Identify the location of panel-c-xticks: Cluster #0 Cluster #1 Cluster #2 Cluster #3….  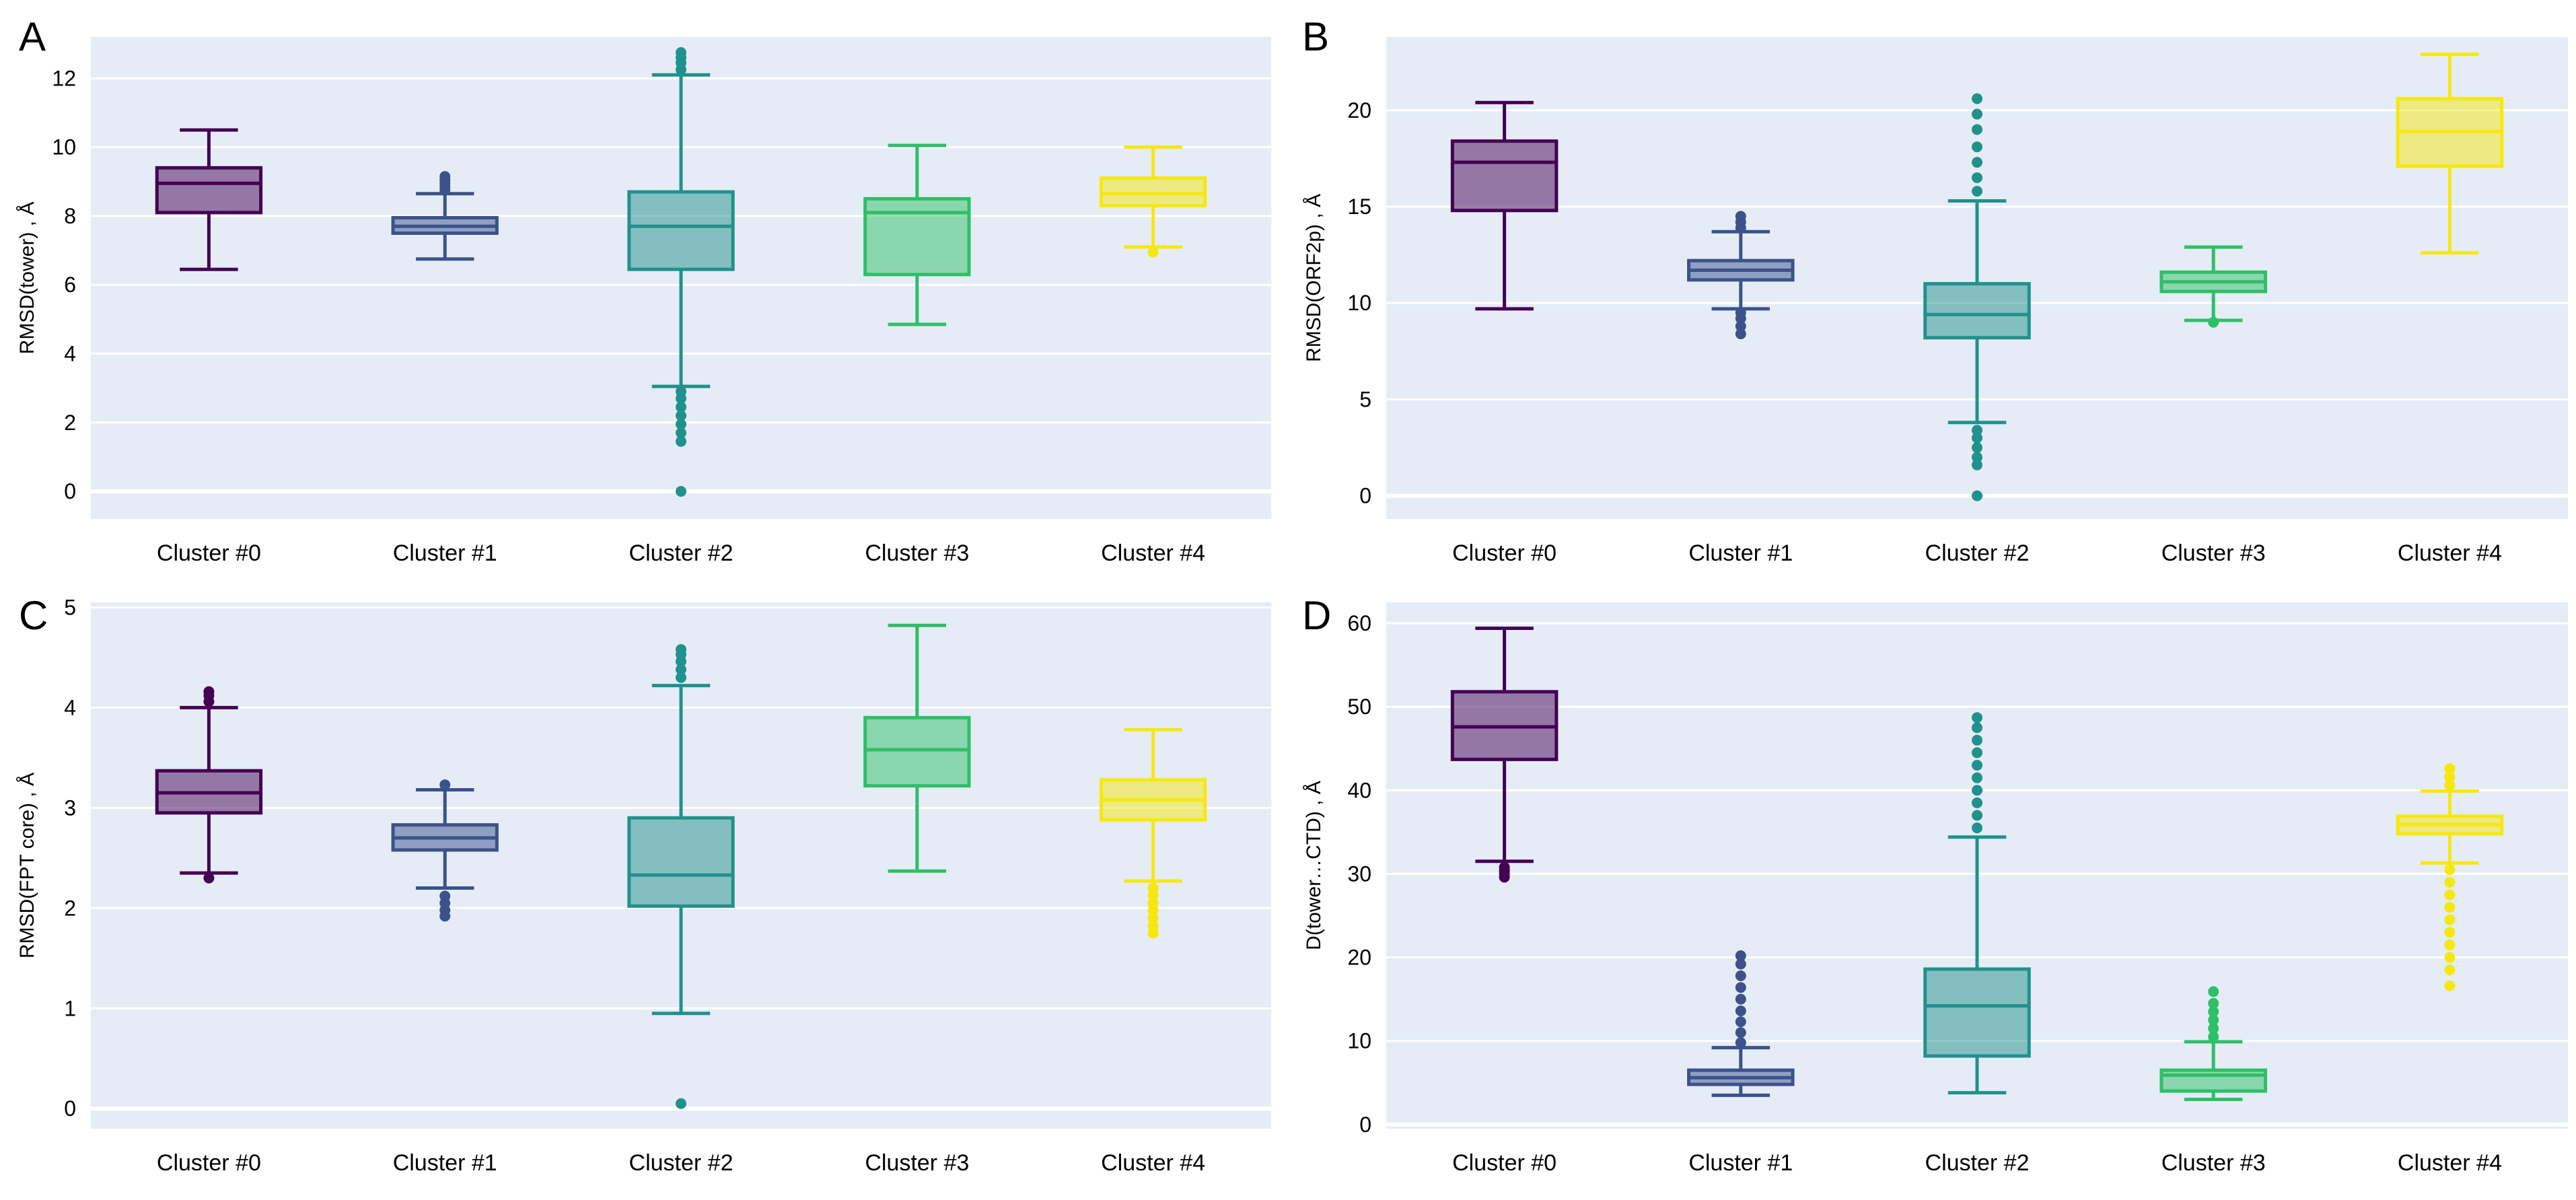
(681, 1163).